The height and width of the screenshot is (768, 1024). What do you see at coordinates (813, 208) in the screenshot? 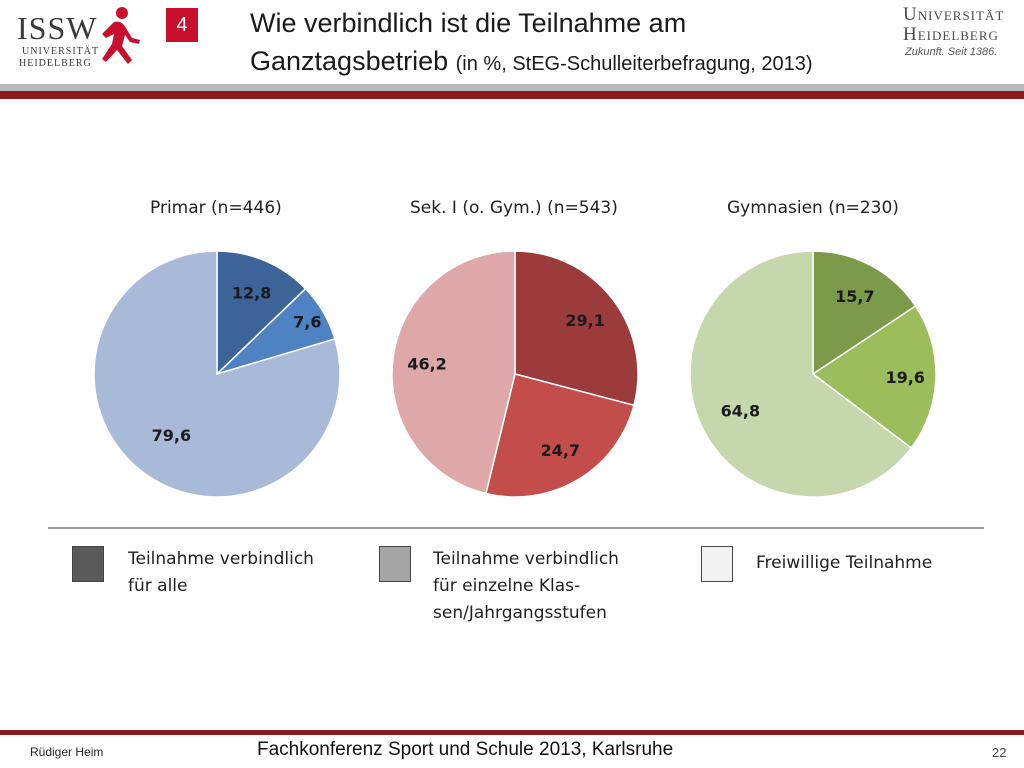
I see `pie-title-gymnasien: Gymnasien (n=230)` at bounding box center [813, 208].